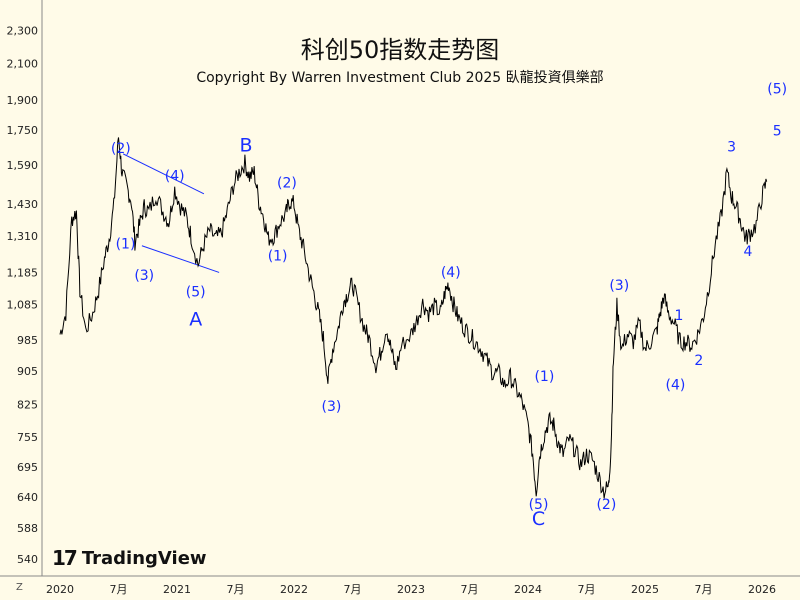 The width and height of the screenshot is (800, 600). What do you see at coordinates (23, 204) in the screenshot?
I see `y-tick-label: 1,430` at bounding box center [23, 204].